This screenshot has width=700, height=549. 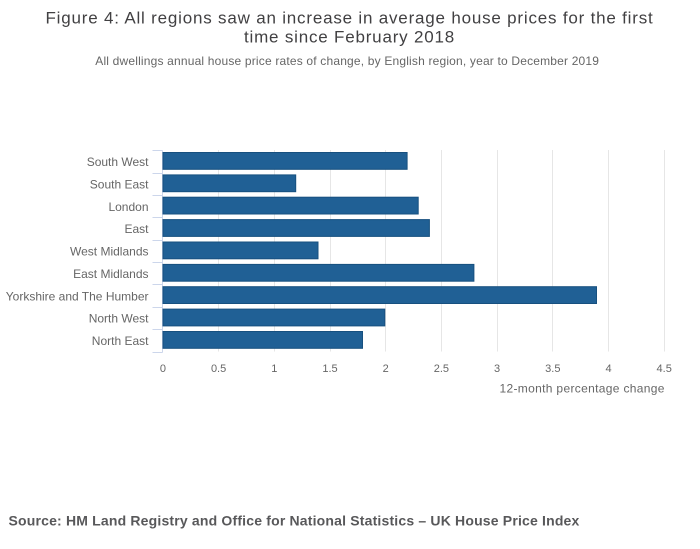 What do you see at coordinates (349, 37) in the screenshot?
I see `svg-text: time since February 2018` at bounding box center [349, 37].